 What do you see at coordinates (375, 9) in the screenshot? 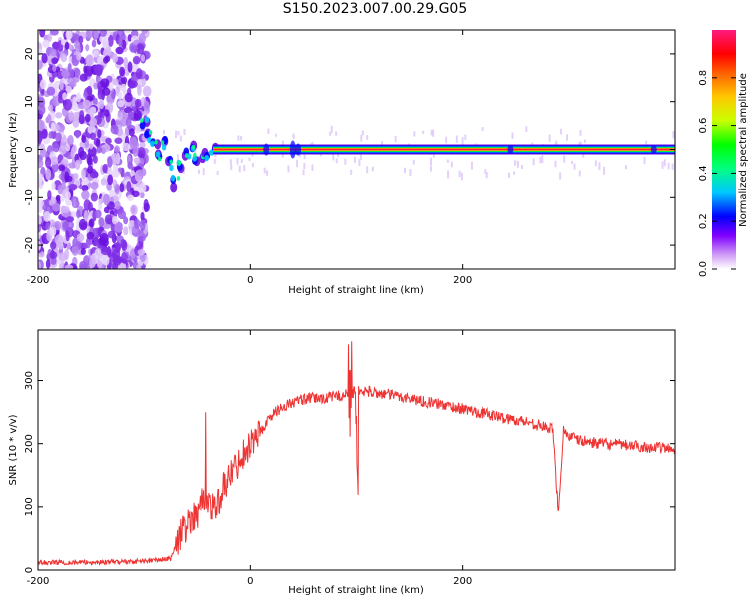
I see `figure-title: S150.2023.007.00.29.G05` at bounding box center [375, 9].